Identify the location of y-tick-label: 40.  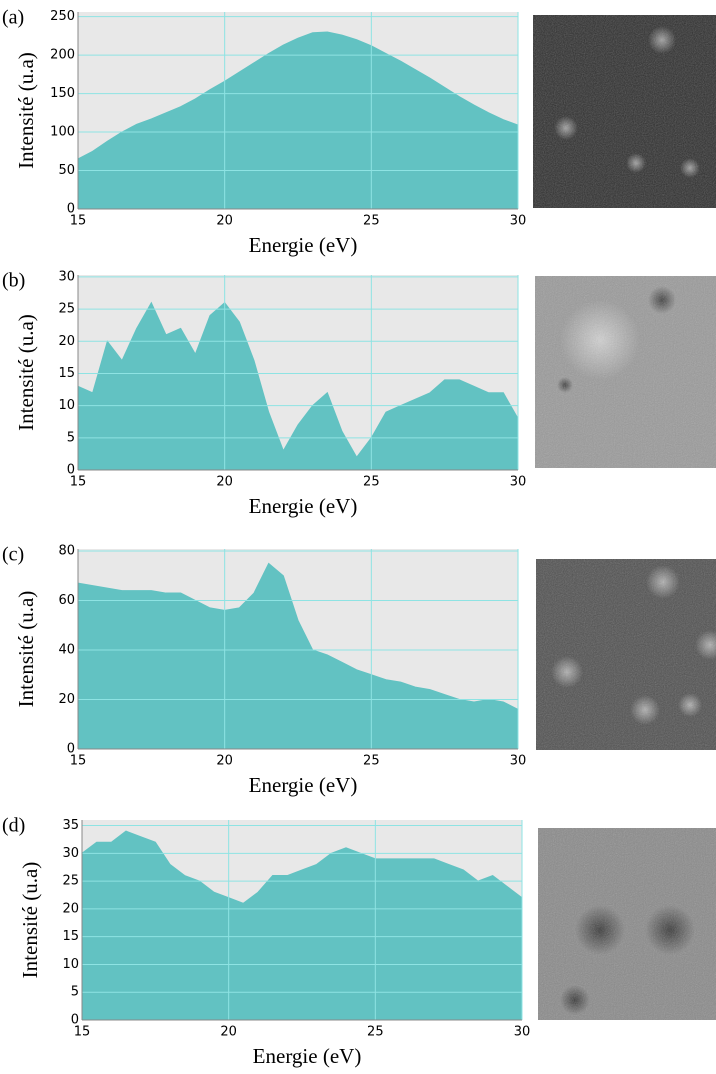
(66, 649).